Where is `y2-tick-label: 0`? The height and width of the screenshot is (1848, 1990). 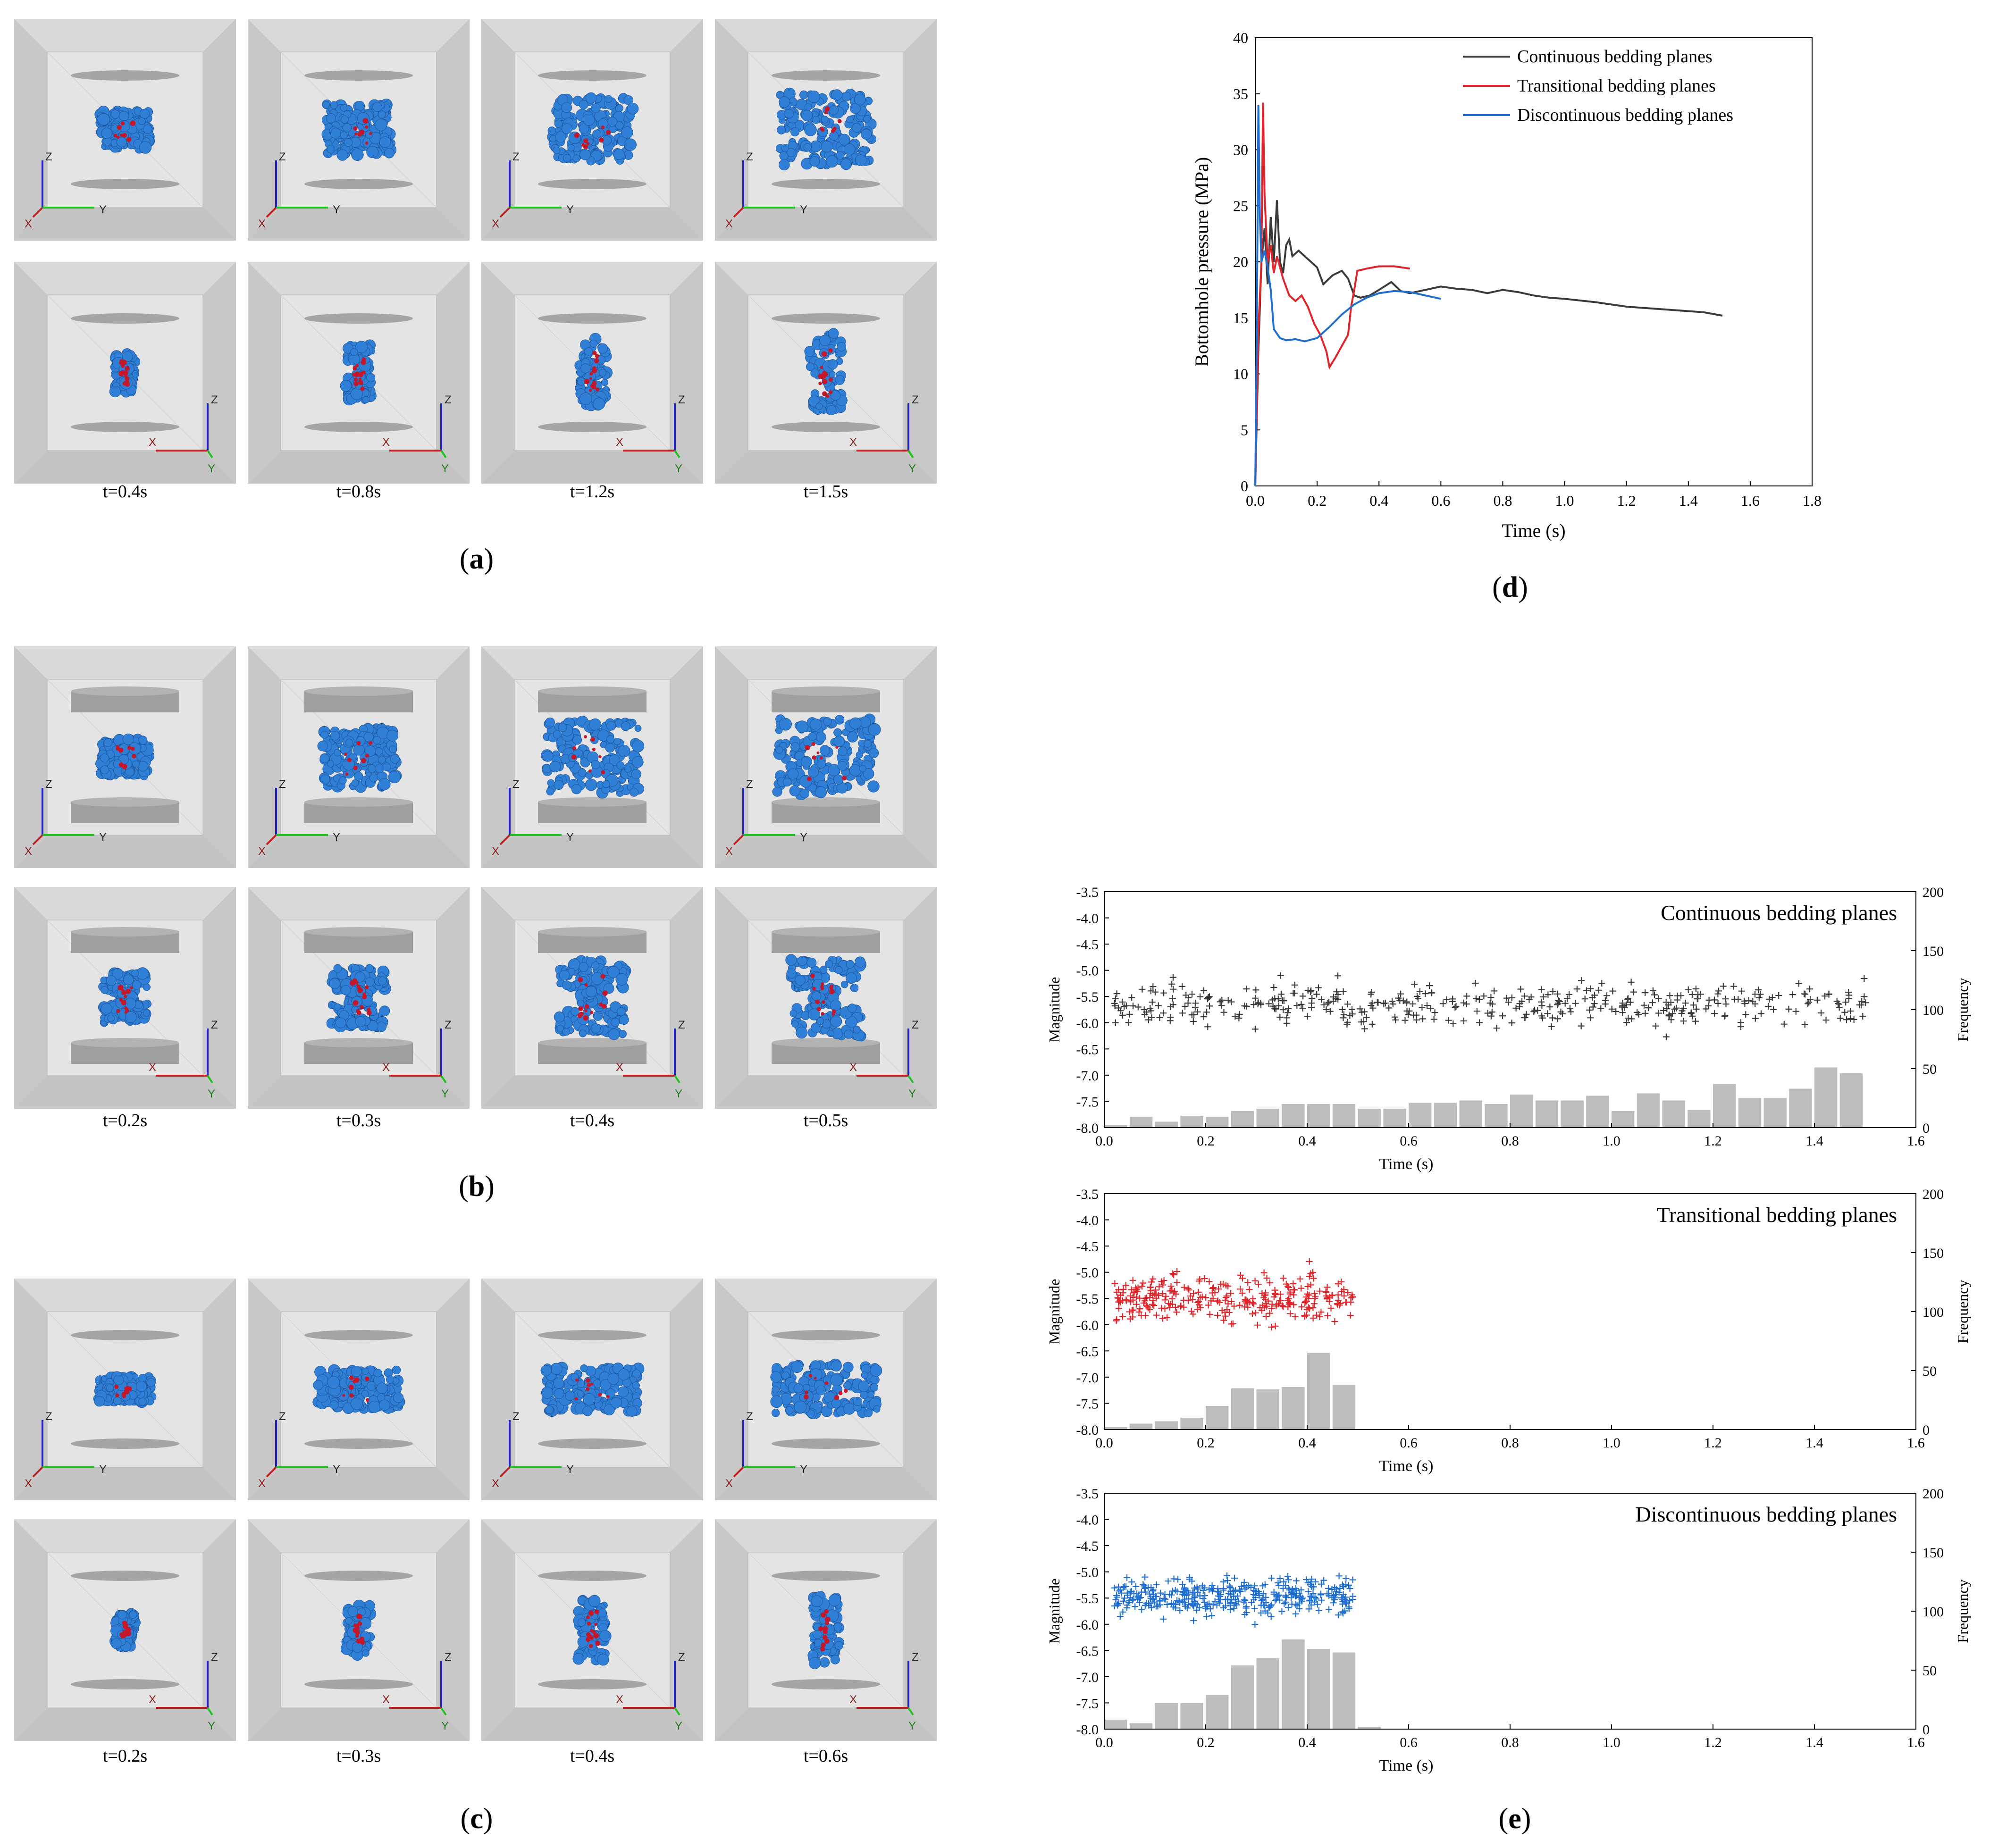 y2-tick-label: 0 is located at coordinates (1926, 1730).